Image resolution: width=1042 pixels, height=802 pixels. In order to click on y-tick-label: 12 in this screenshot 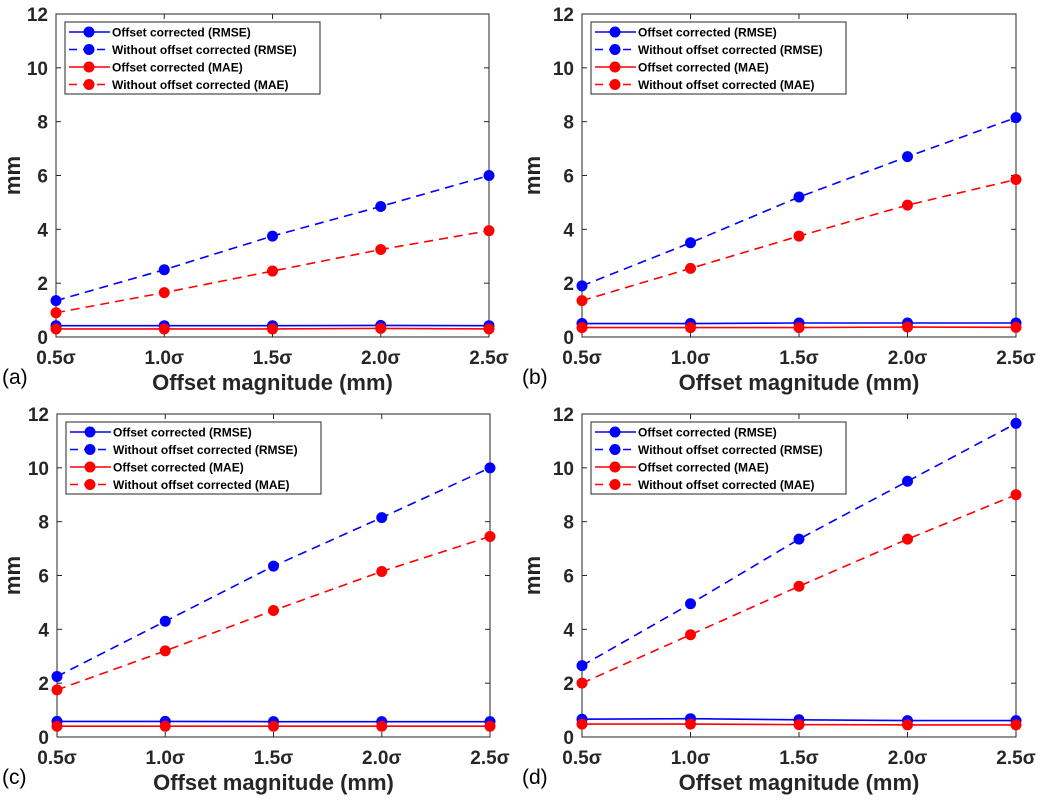, I will do `click(563, 15)`.